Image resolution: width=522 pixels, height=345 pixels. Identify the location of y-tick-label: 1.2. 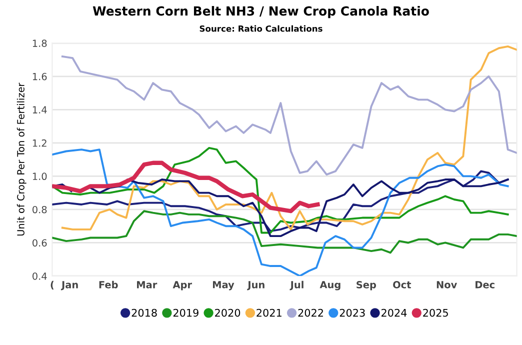
(39, 143).